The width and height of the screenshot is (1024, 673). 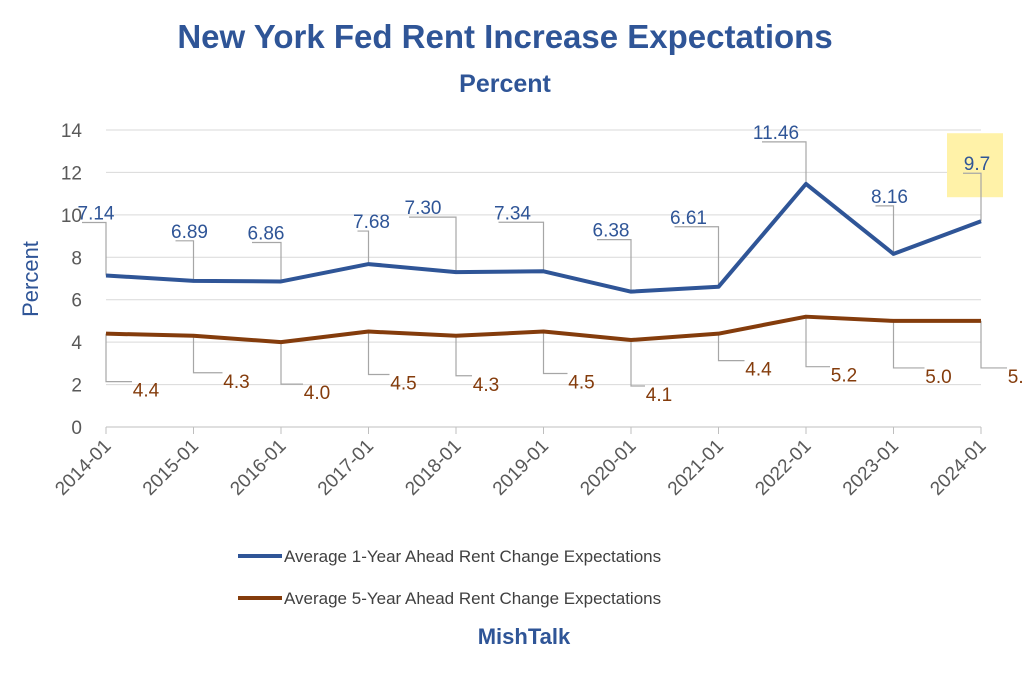 I want to click on y-tick-label: 0, so click(x=76, y=428).